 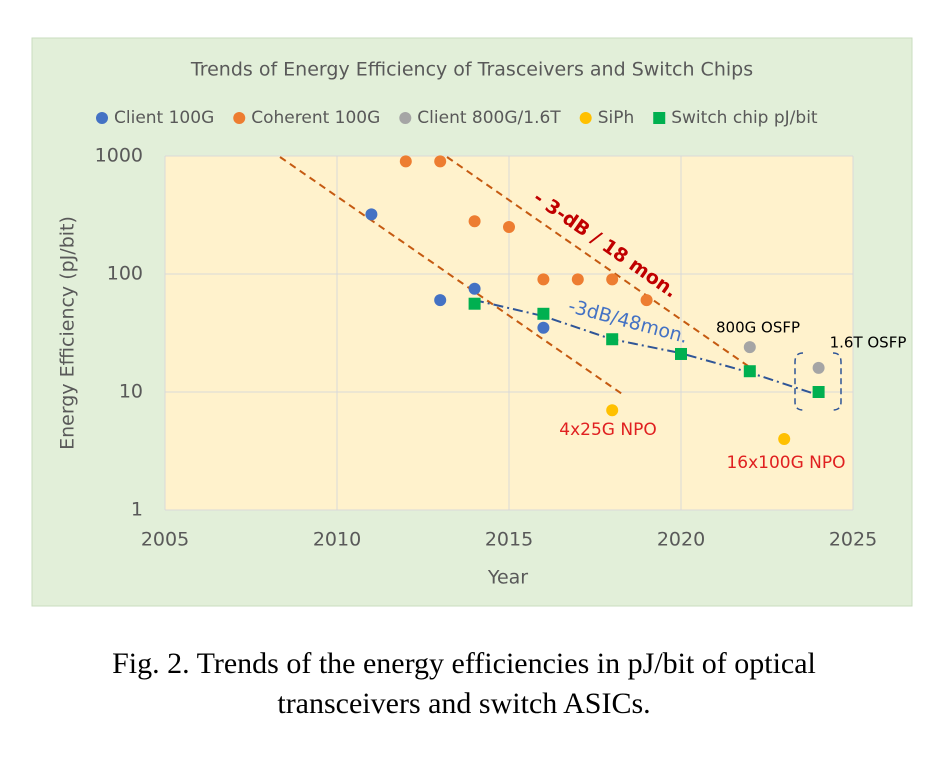 What do you see at coordinates (164, 118) in the screenshot?
I see `legend-label: Client 100G` at bounding box center [164, 118].